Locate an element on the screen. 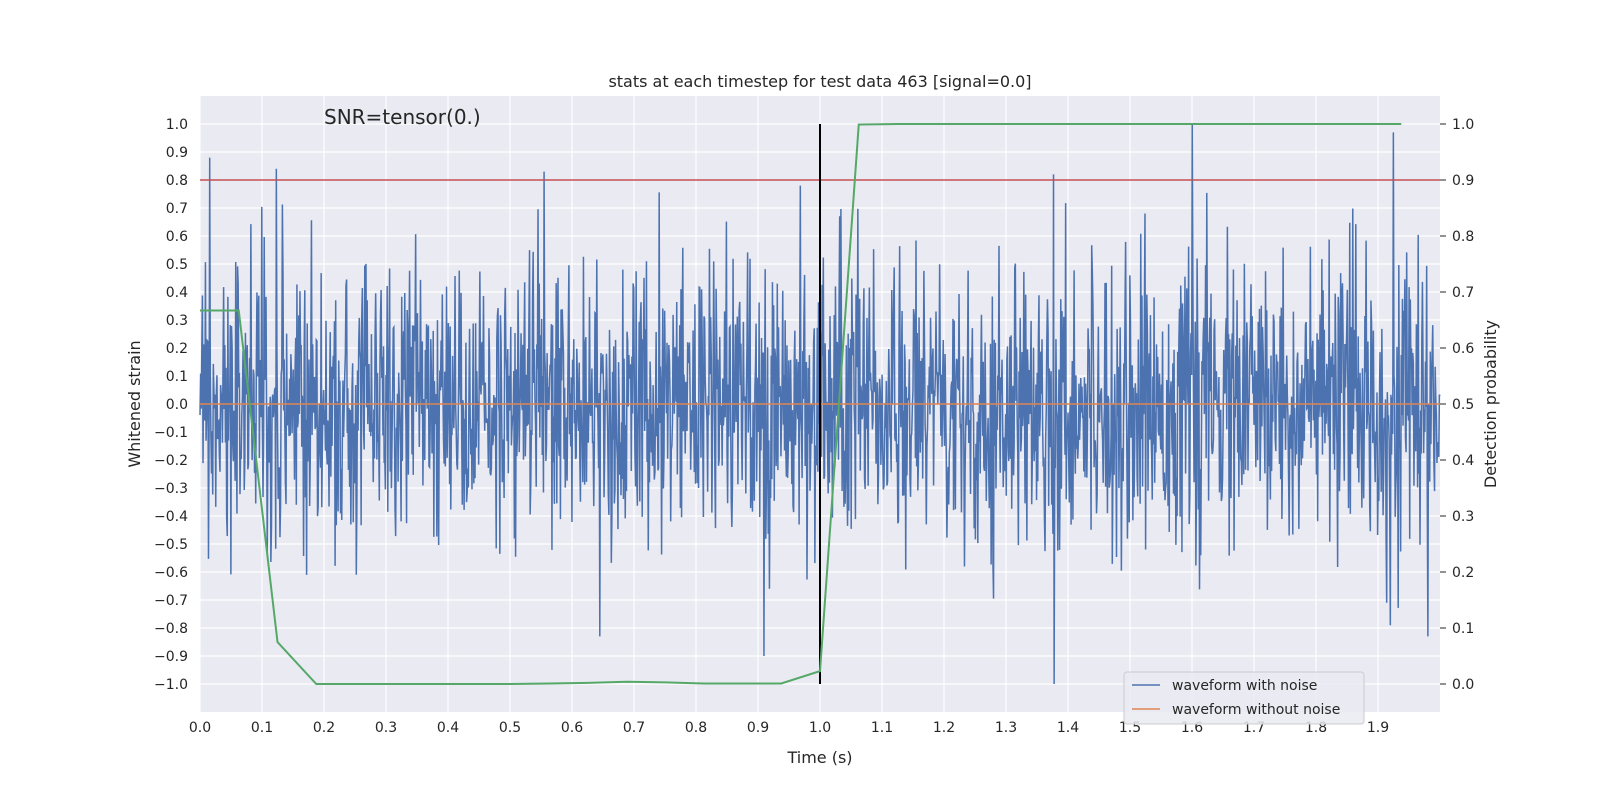  x-tick-label: 0.7 is located at coordinates (634, 728).